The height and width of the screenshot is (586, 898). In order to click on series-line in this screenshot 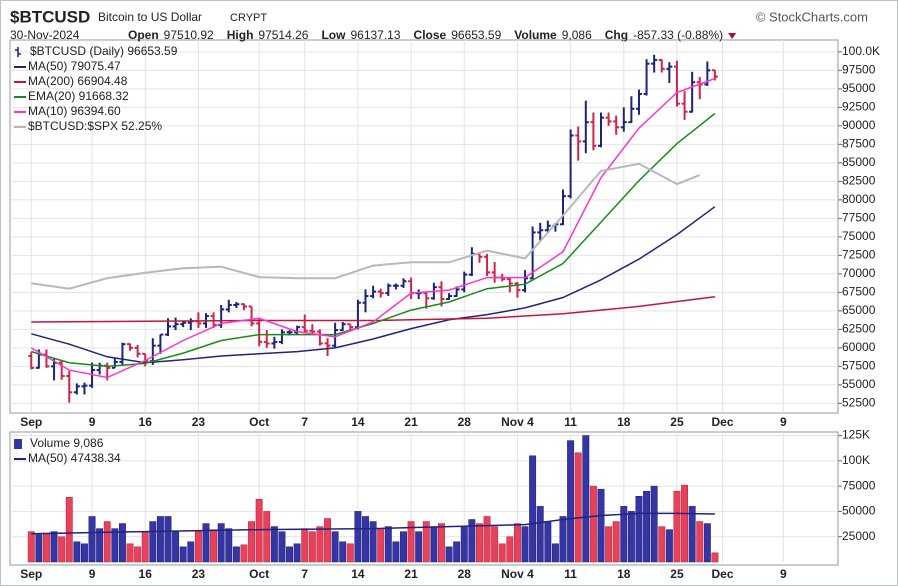, I will do `click(373, 309)`.